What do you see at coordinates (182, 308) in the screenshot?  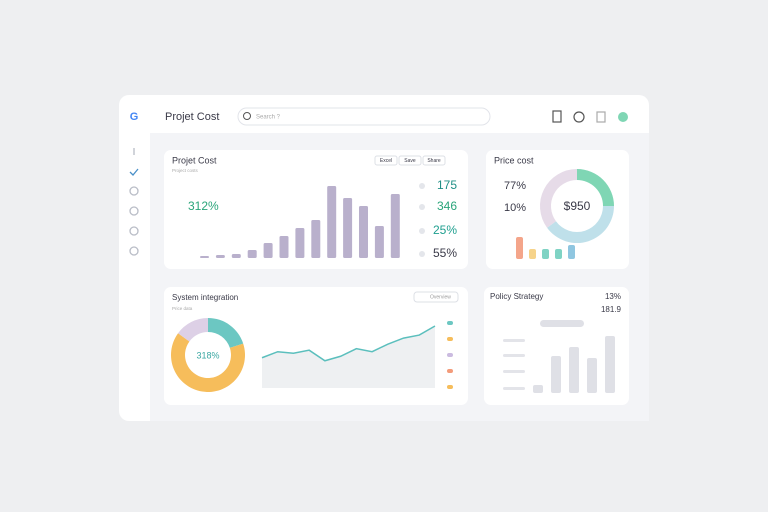 I see `card-subtitle: Price data` at bounding box center [182, 308].